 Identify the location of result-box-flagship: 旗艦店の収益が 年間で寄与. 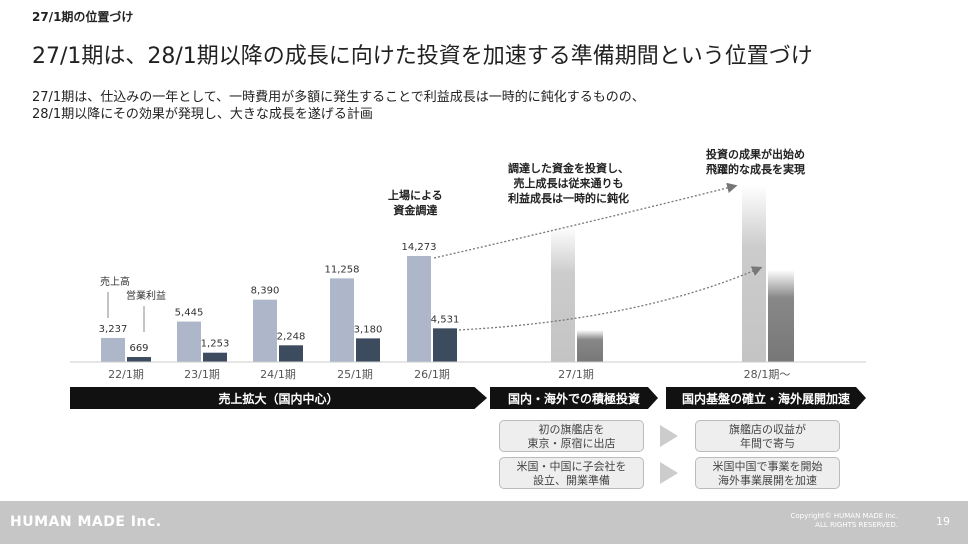
(767, 436).